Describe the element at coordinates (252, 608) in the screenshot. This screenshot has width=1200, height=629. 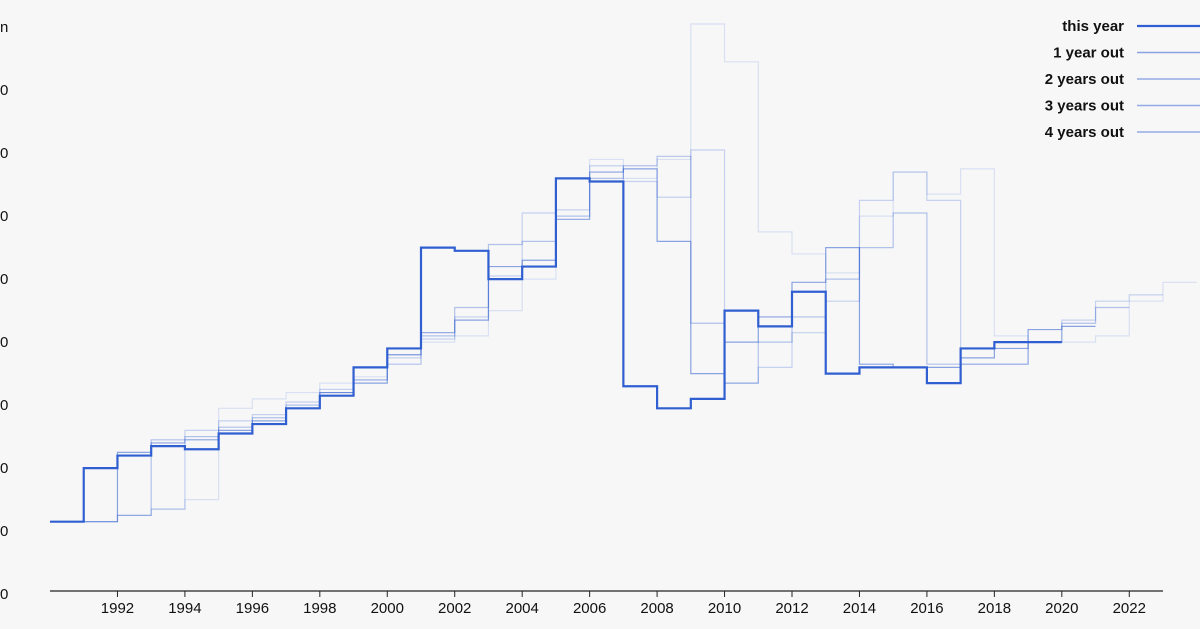
I see `x-tick-label: 1996` at that location.